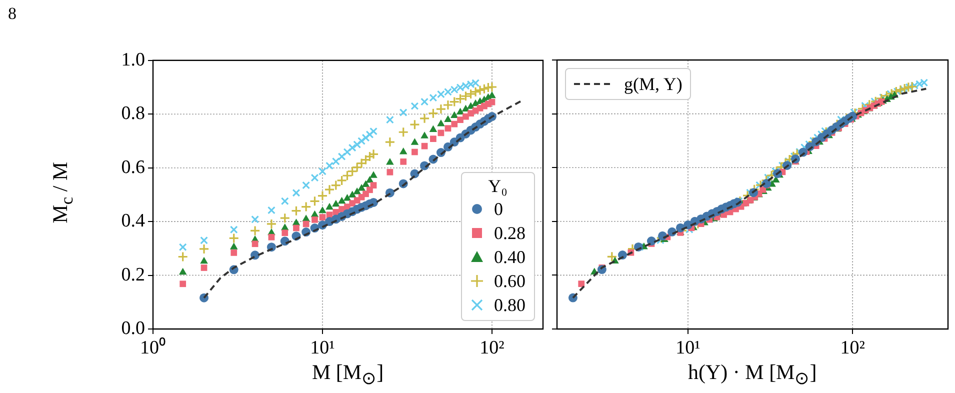  I want to click on legend-label: 0.40, so click(510, 257).